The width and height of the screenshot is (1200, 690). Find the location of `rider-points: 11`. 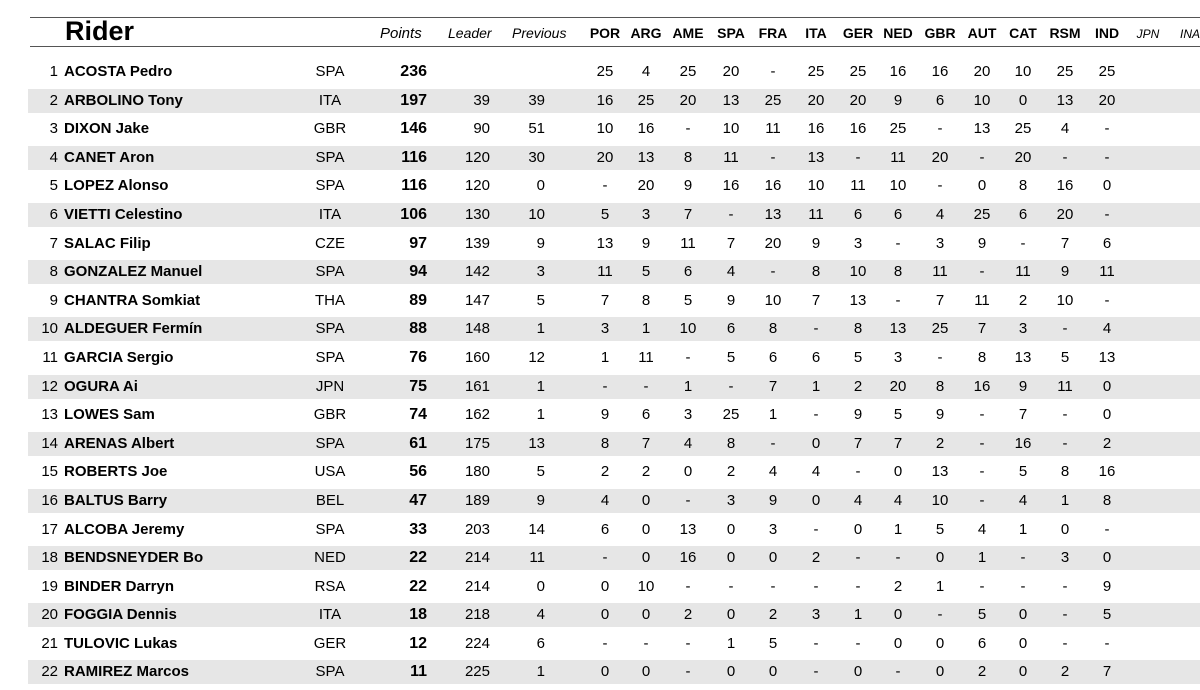

rider-points: 11 is located at coordinates (418, 672).